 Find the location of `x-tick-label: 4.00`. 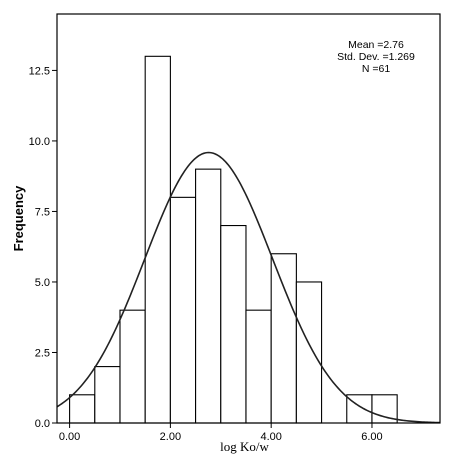

x-tick-label: 4.00 is located at coordinates (270, 437).